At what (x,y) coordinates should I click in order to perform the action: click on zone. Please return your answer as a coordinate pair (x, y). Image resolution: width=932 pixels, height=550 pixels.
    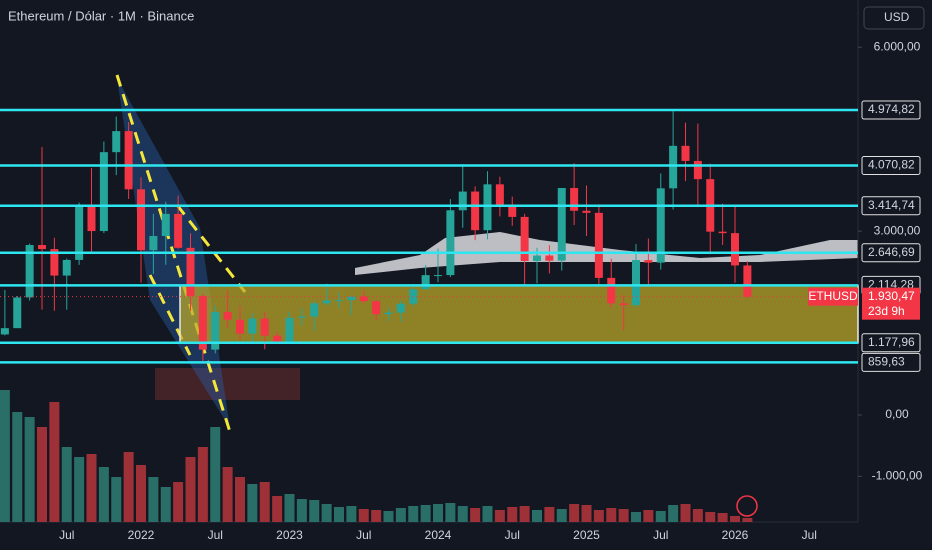
    Looking at the image, I should click on (519, 314).